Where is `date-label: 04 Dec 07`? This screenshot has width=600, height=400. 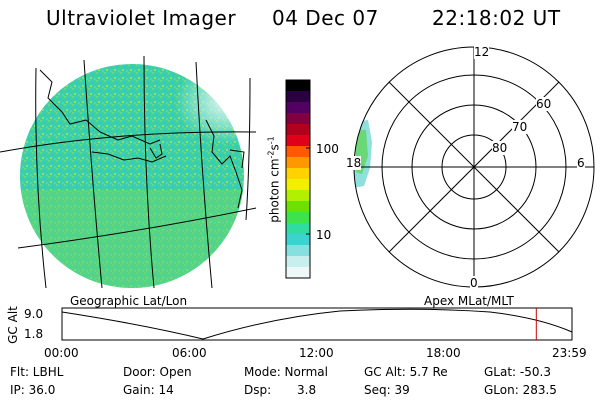
date-label: 04 Dec 07 is located at coordinates (325, 18).